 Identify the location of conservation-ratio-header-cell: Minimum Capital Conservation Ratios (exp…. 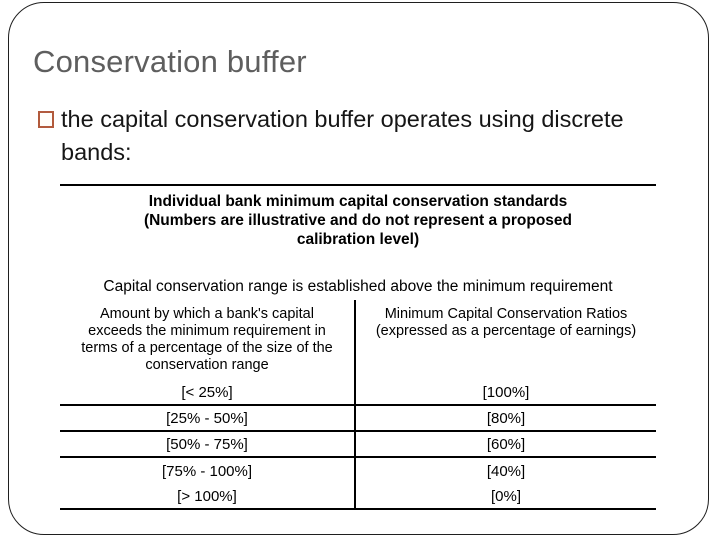
(505, 340).